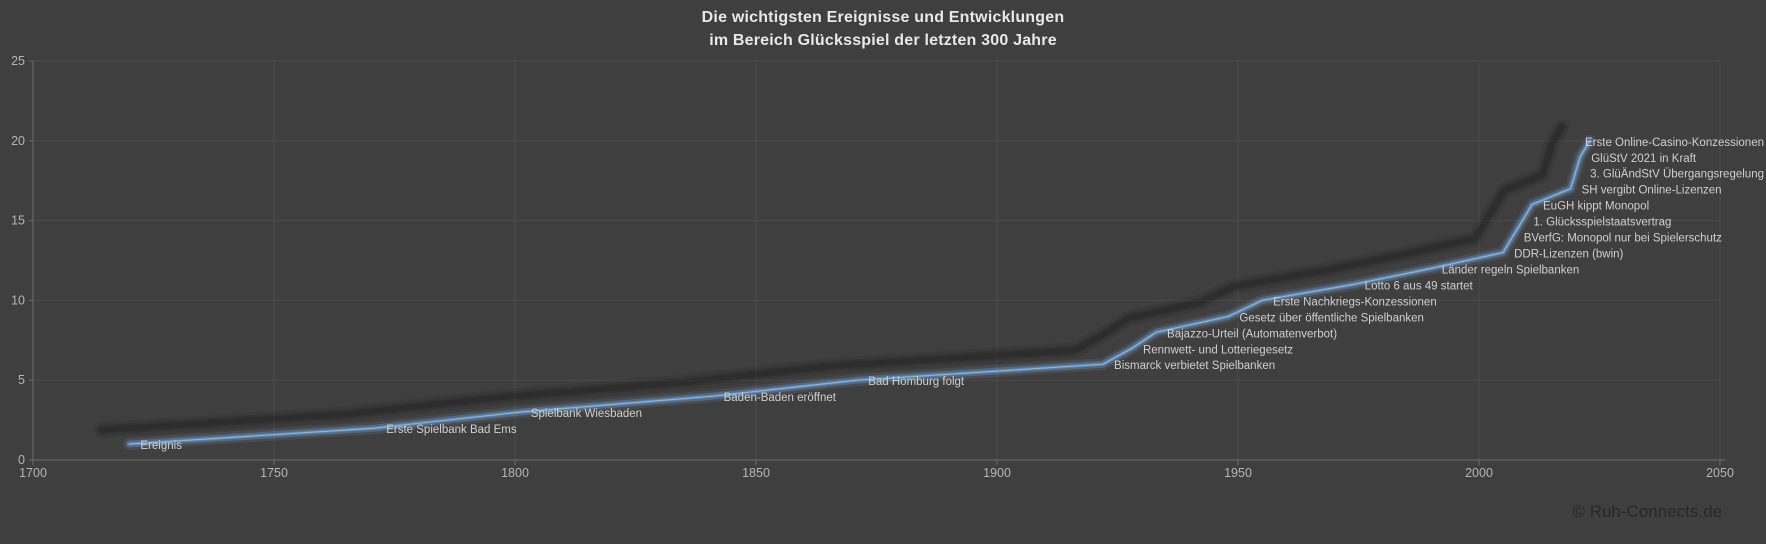  Describe the element at coordinates (161, 446) in the screenshot. I see `data-point-label: Ereignis` at that location.